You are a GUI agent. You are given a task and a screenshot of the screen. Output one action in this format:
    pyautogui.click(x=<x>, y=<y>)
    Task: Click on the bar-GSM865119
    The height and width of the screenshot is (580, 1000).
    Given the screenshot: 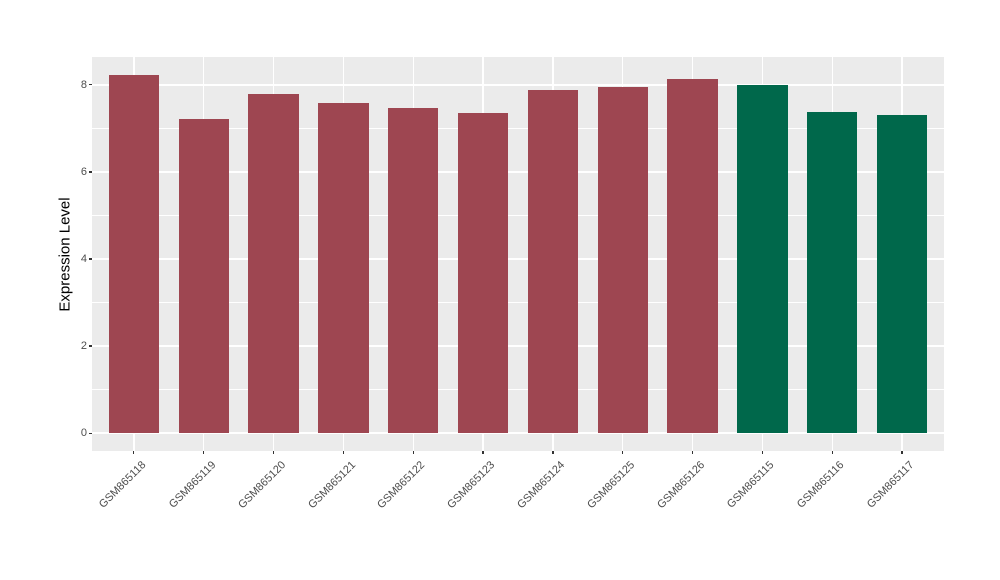 What is the action you would take?
    pyautogui.click(x=203, y=276)
    